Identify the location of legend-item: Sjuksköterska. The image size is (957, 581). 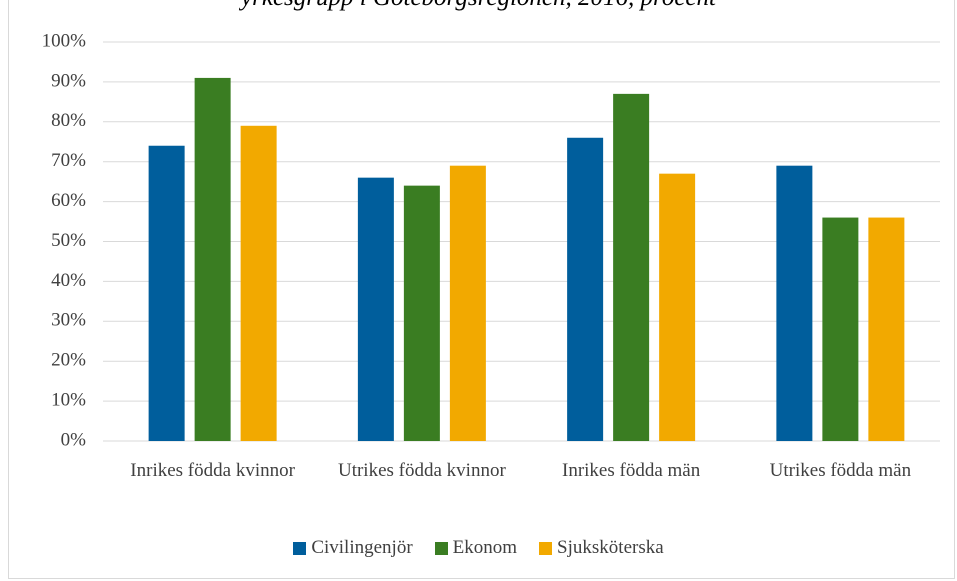
(601, 548).